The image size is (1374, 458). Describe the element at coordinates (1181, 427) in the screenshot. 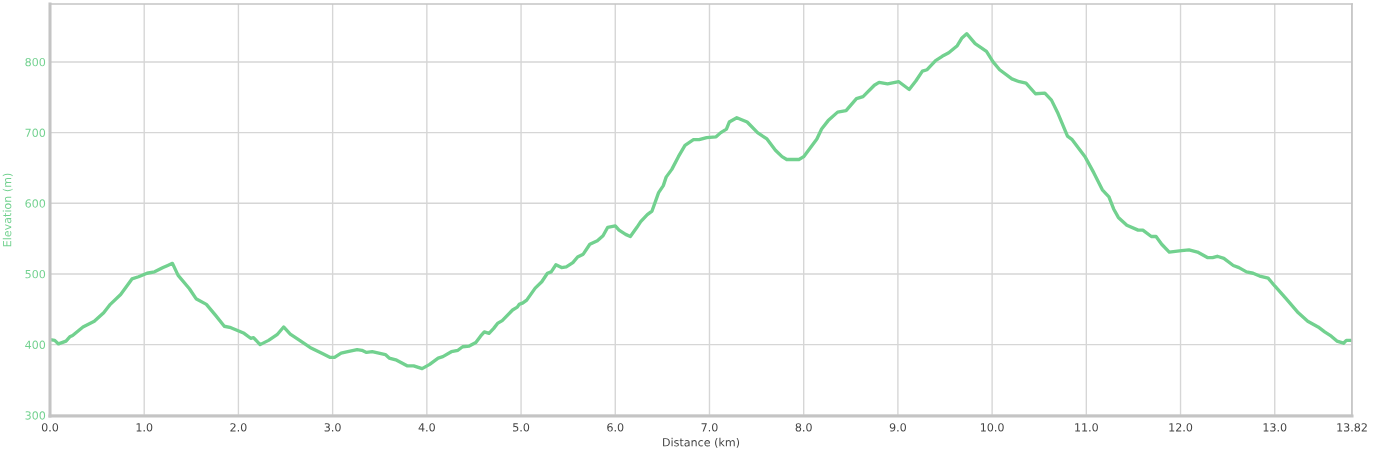

I see `x-tick-label: 12.0` at that location.